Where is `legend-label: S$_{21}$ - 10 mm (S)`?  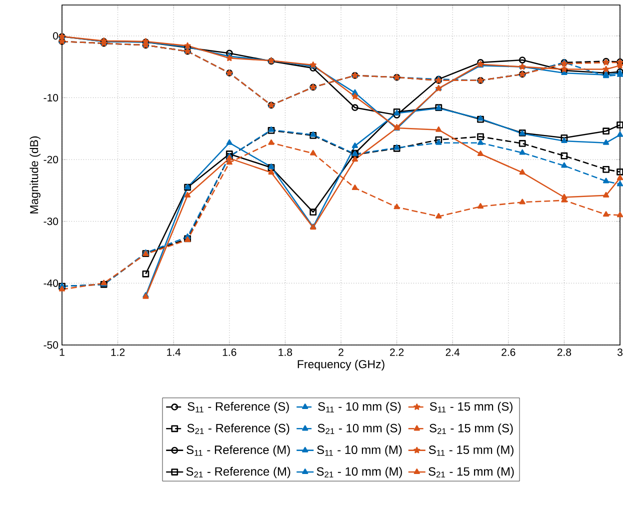 legend-label: S$_{21}$ - 10 mm (S) is located at coordinates (359, 429).